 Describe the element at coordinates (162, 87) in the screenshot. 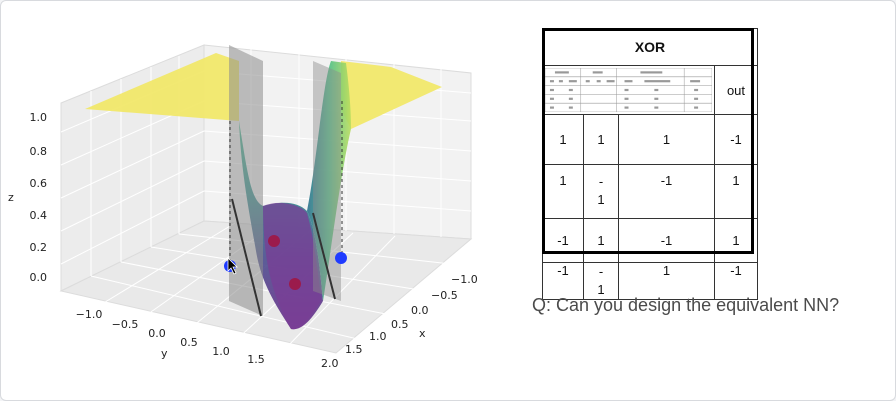

I see `surface-plateau-left` at that location.